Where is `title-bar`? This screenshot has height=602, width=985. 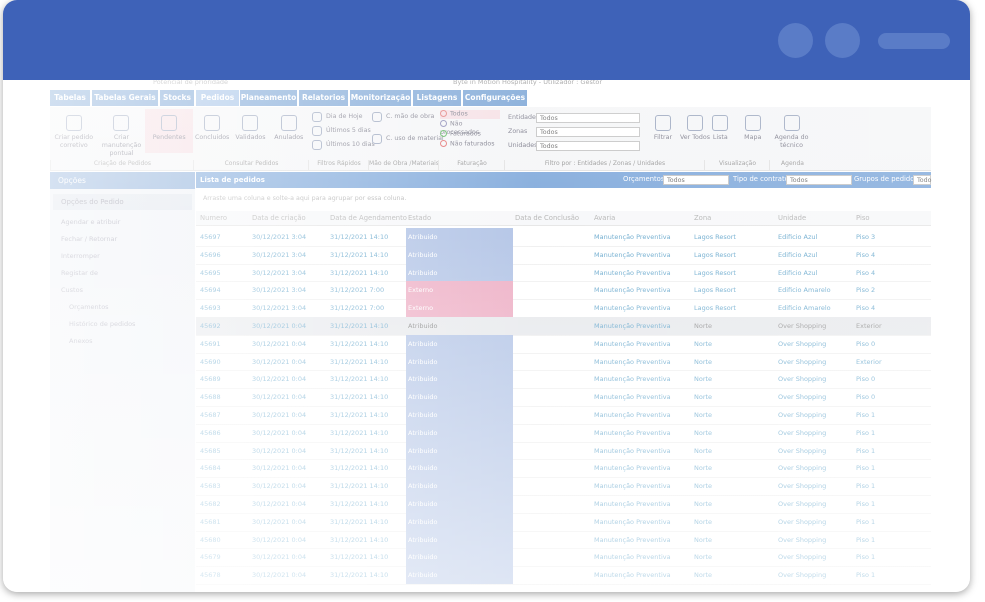 title-bar is located at coordinates (486, 40).